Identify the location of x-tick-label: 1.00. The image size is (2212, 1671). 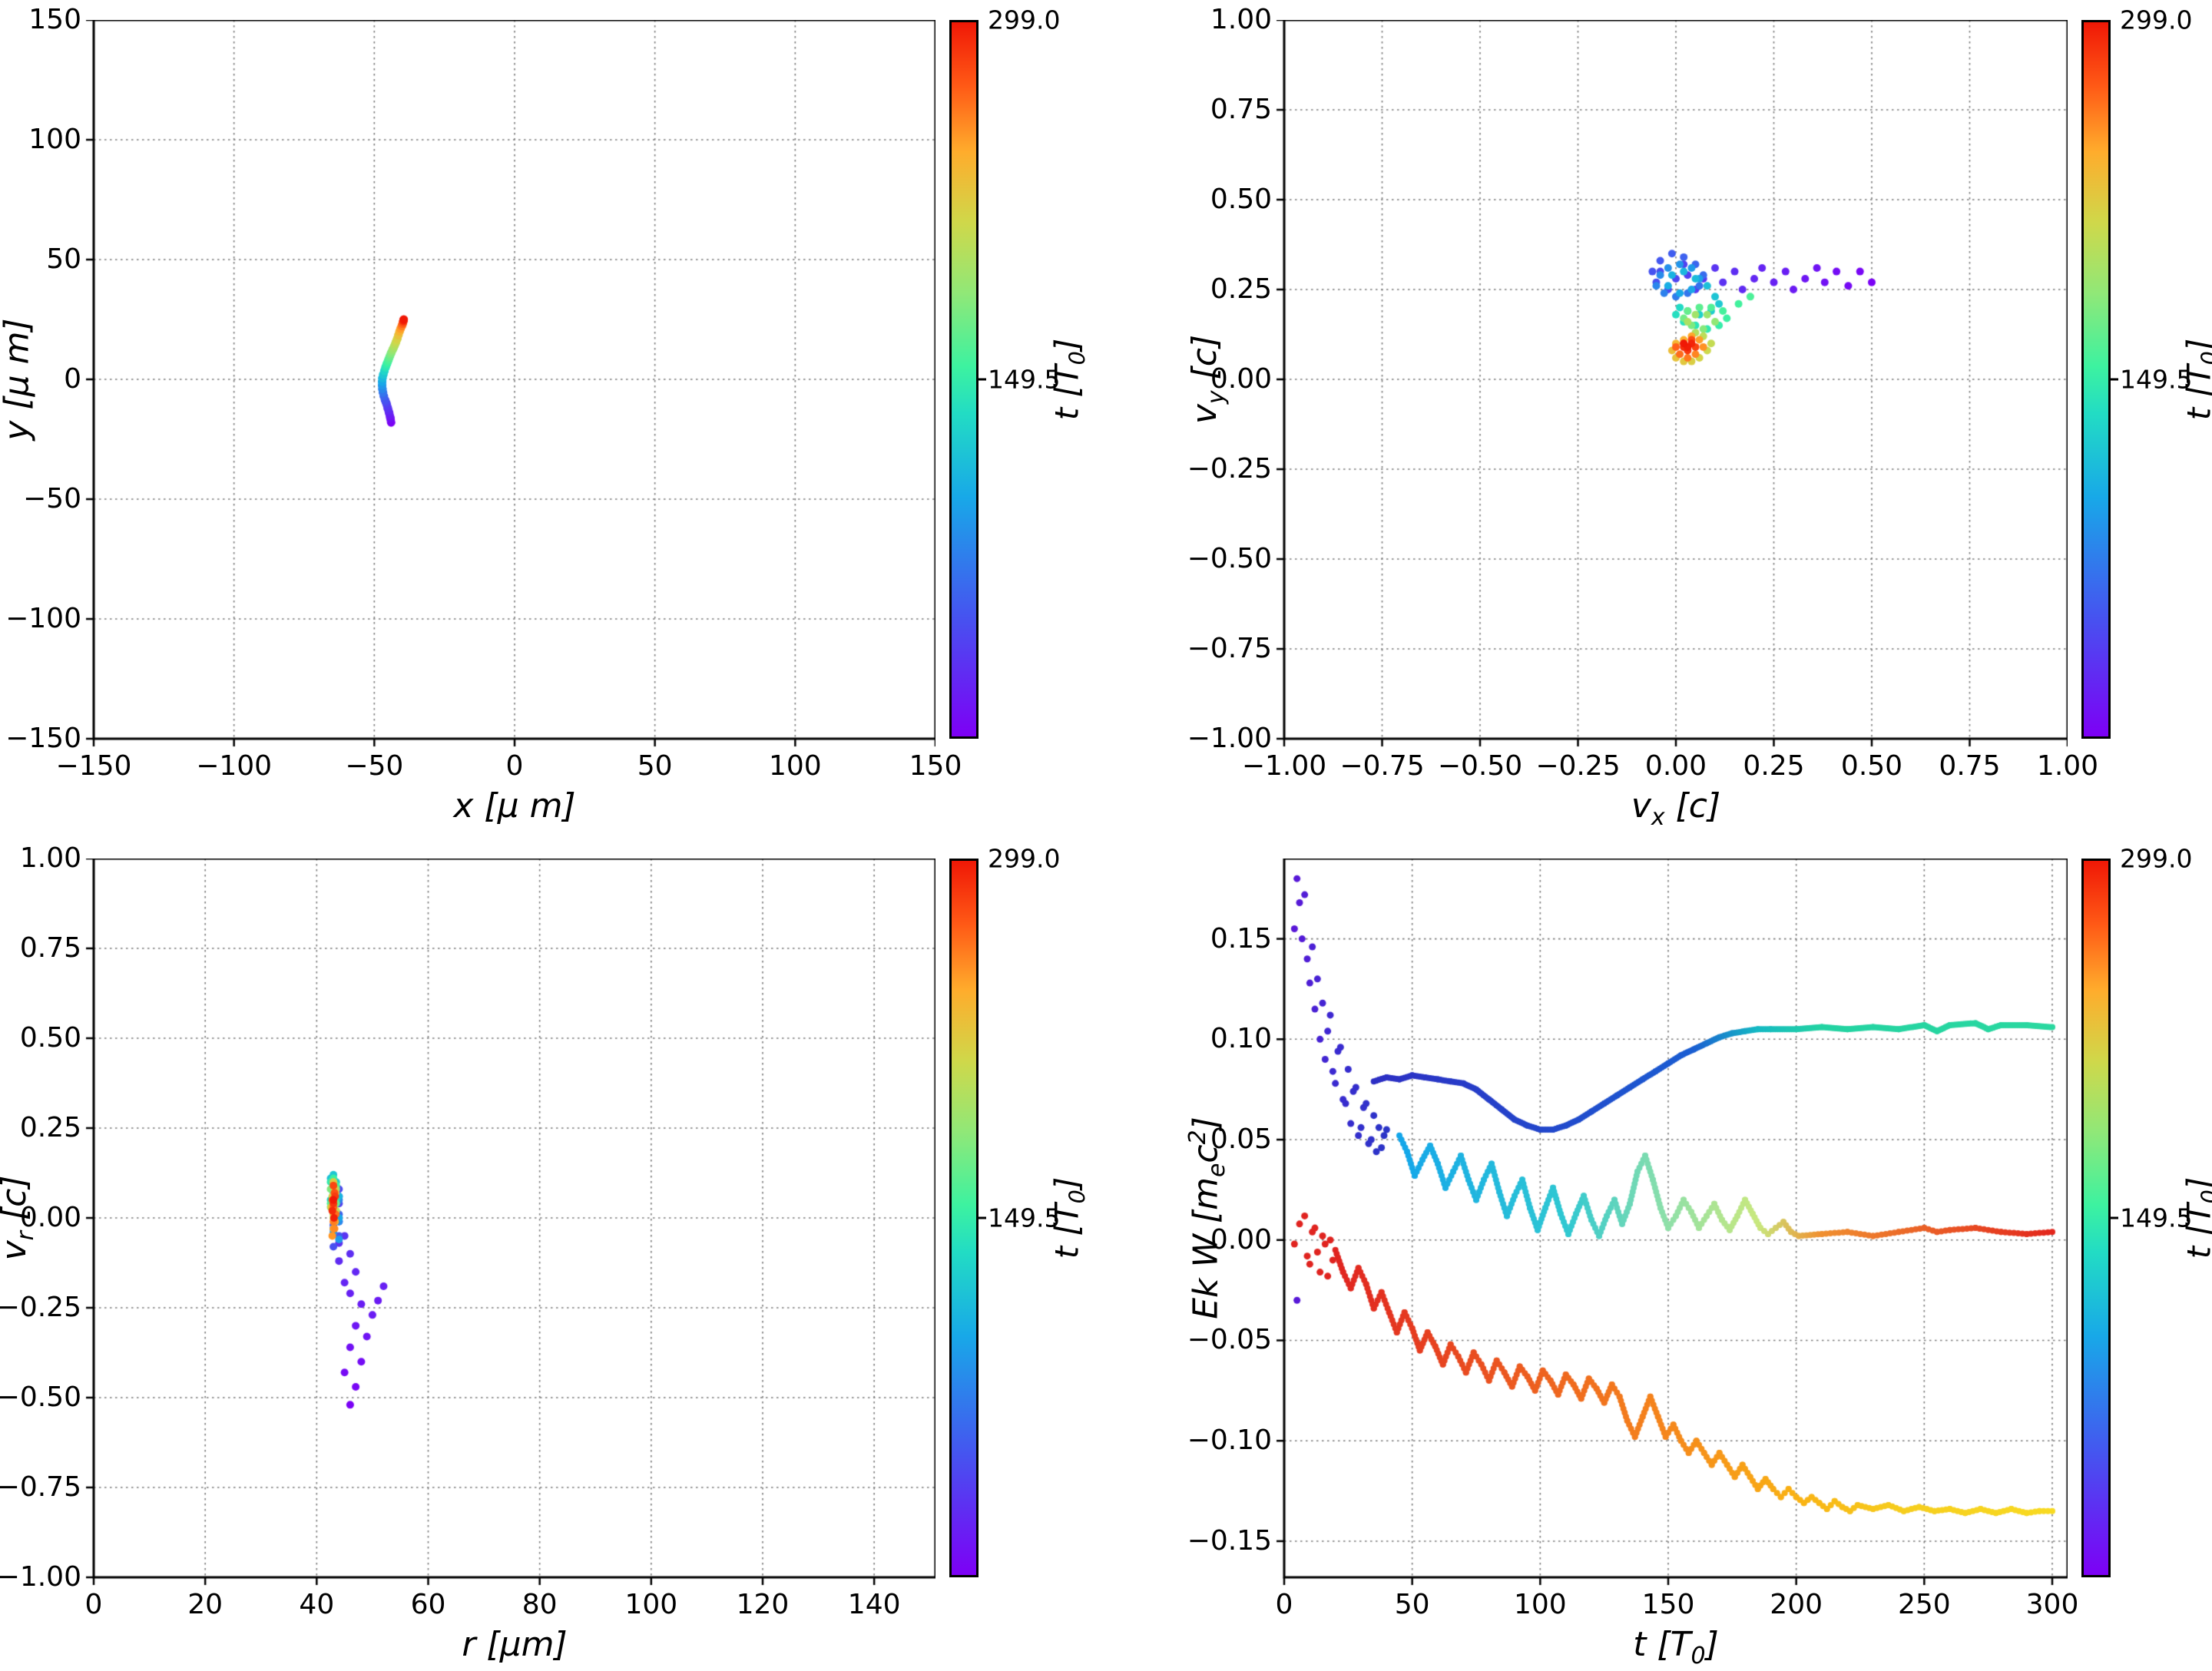
(2068, 766).